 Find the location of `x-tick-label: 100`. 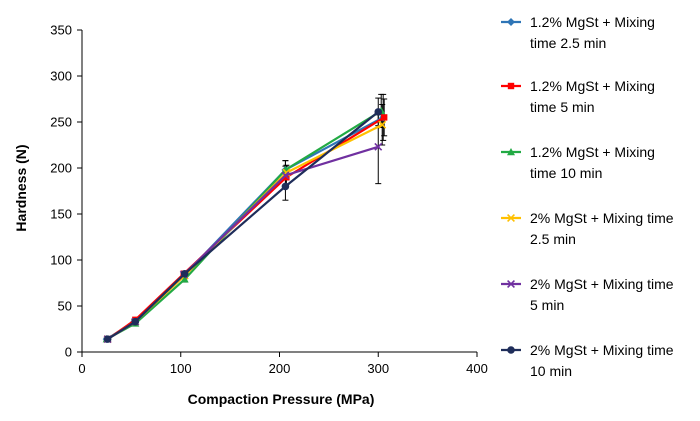

x-tick-label: 100 is located at coordinates (181, 368).